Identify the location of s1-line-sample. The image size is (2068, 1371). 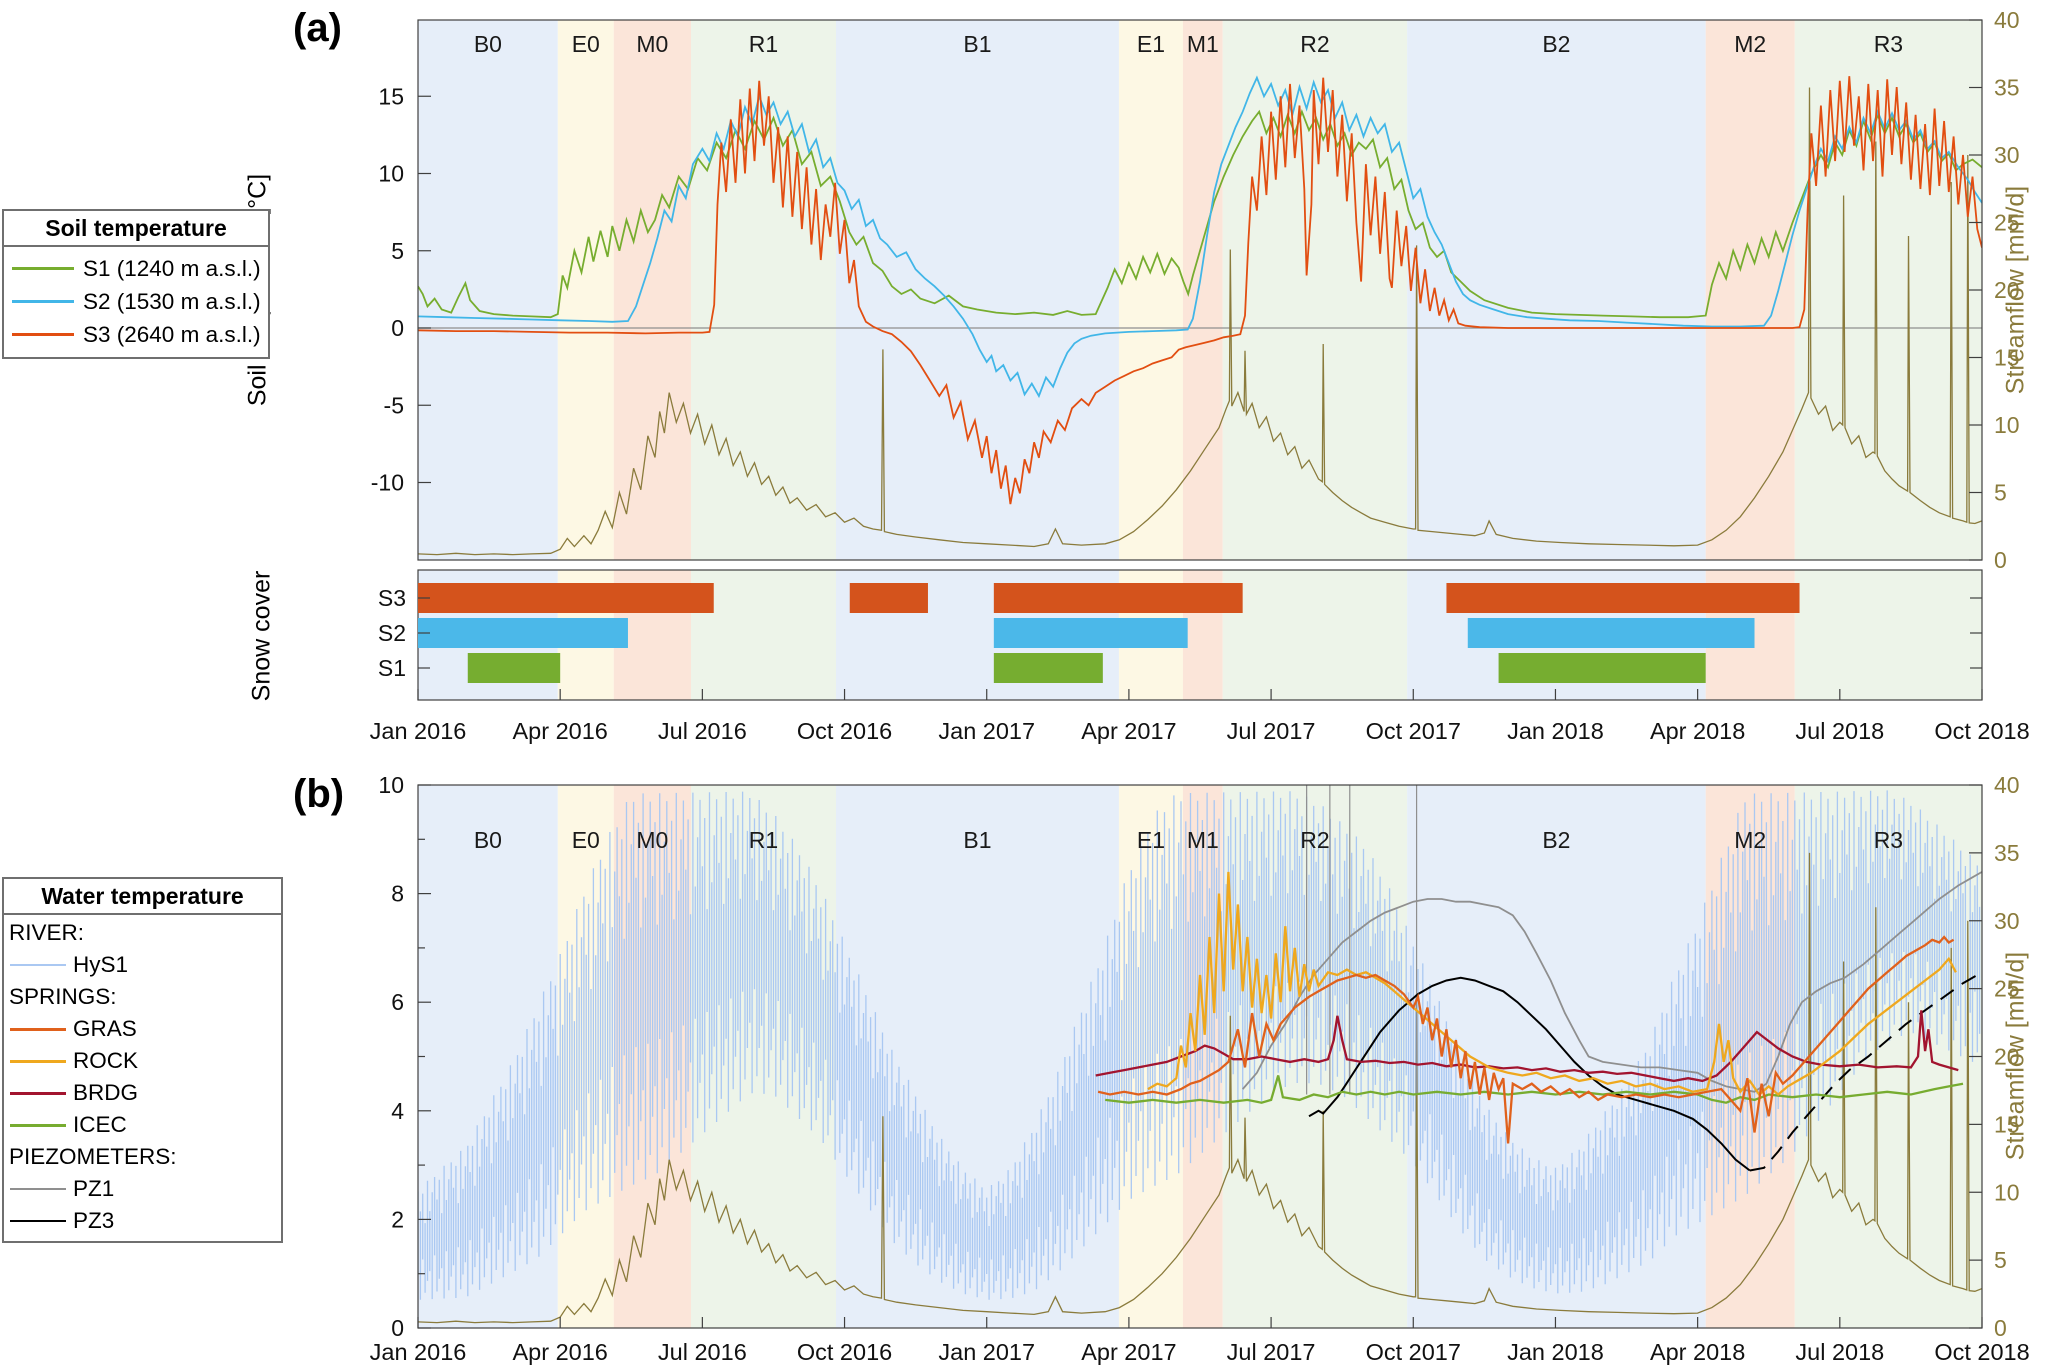
(43, 268).